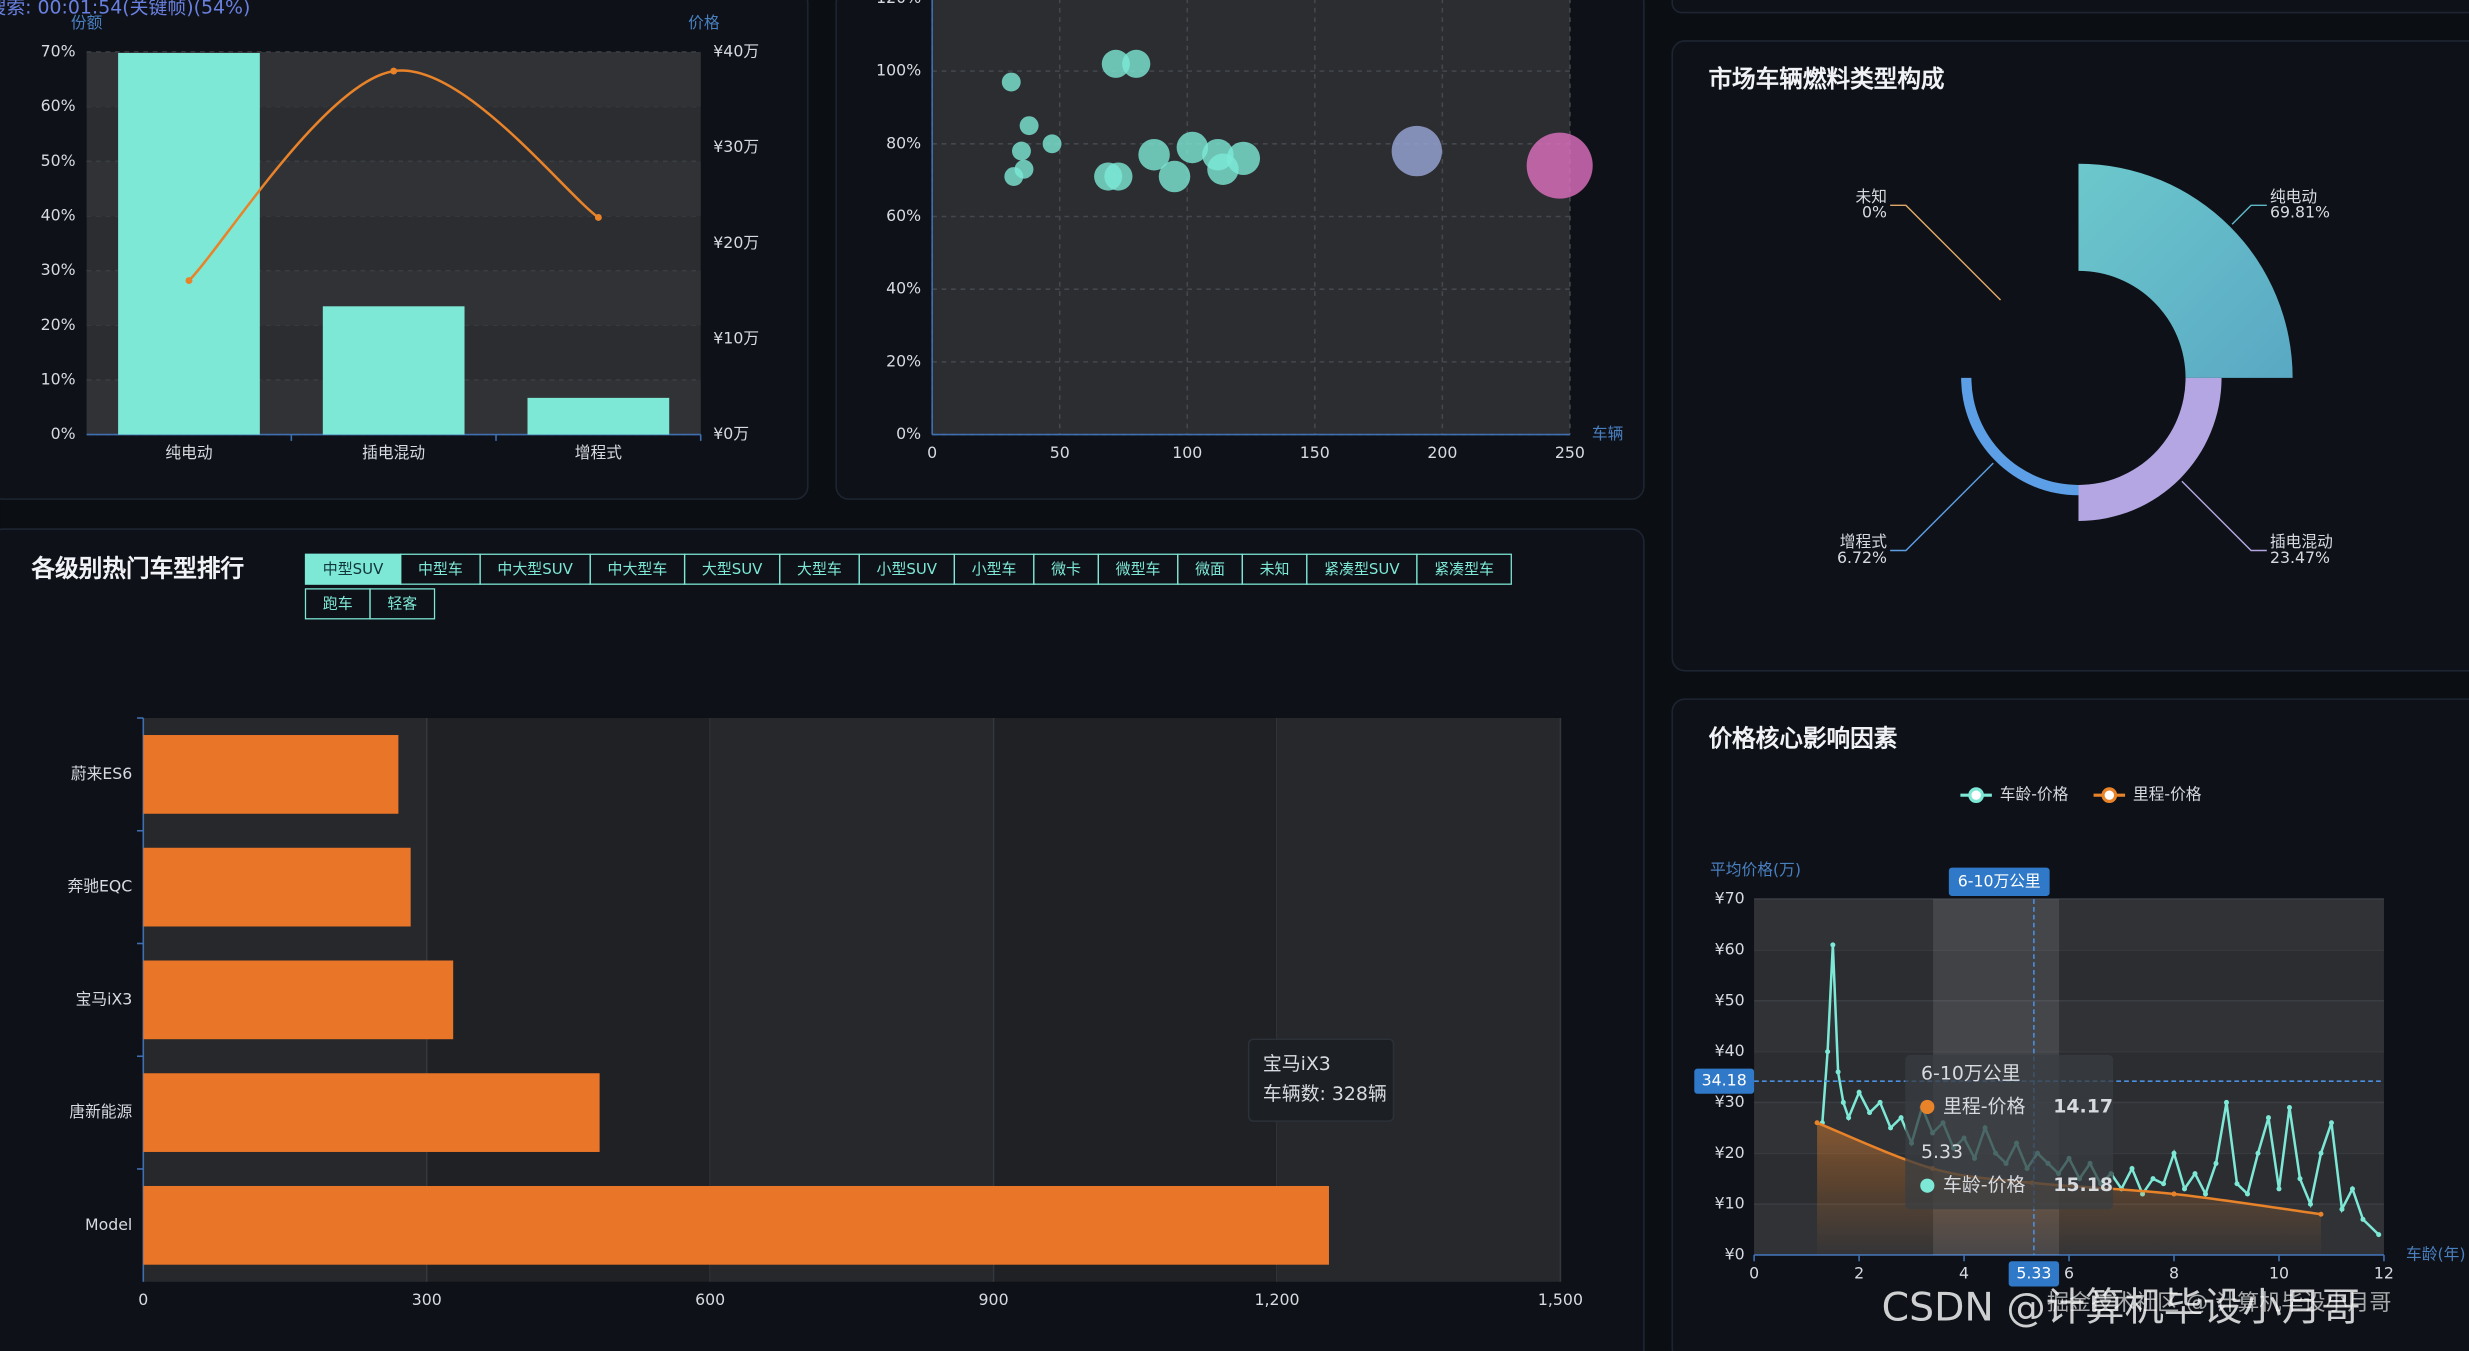  I want to click on legend-label: 里程-价格, so click(2167, 794).